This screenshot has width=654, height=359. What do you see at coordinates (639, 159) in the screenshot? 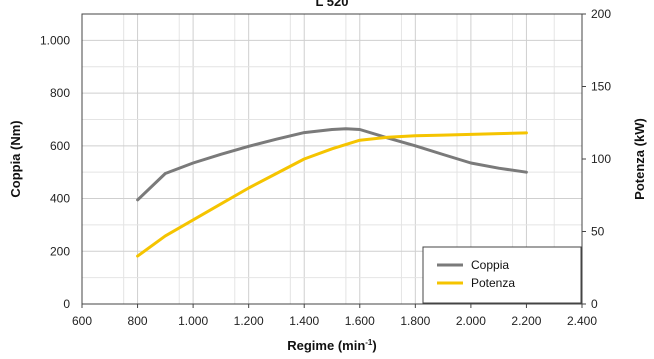
I see `y-axis-right-label: Potenza (kW)` at bounding box center [639, 159].